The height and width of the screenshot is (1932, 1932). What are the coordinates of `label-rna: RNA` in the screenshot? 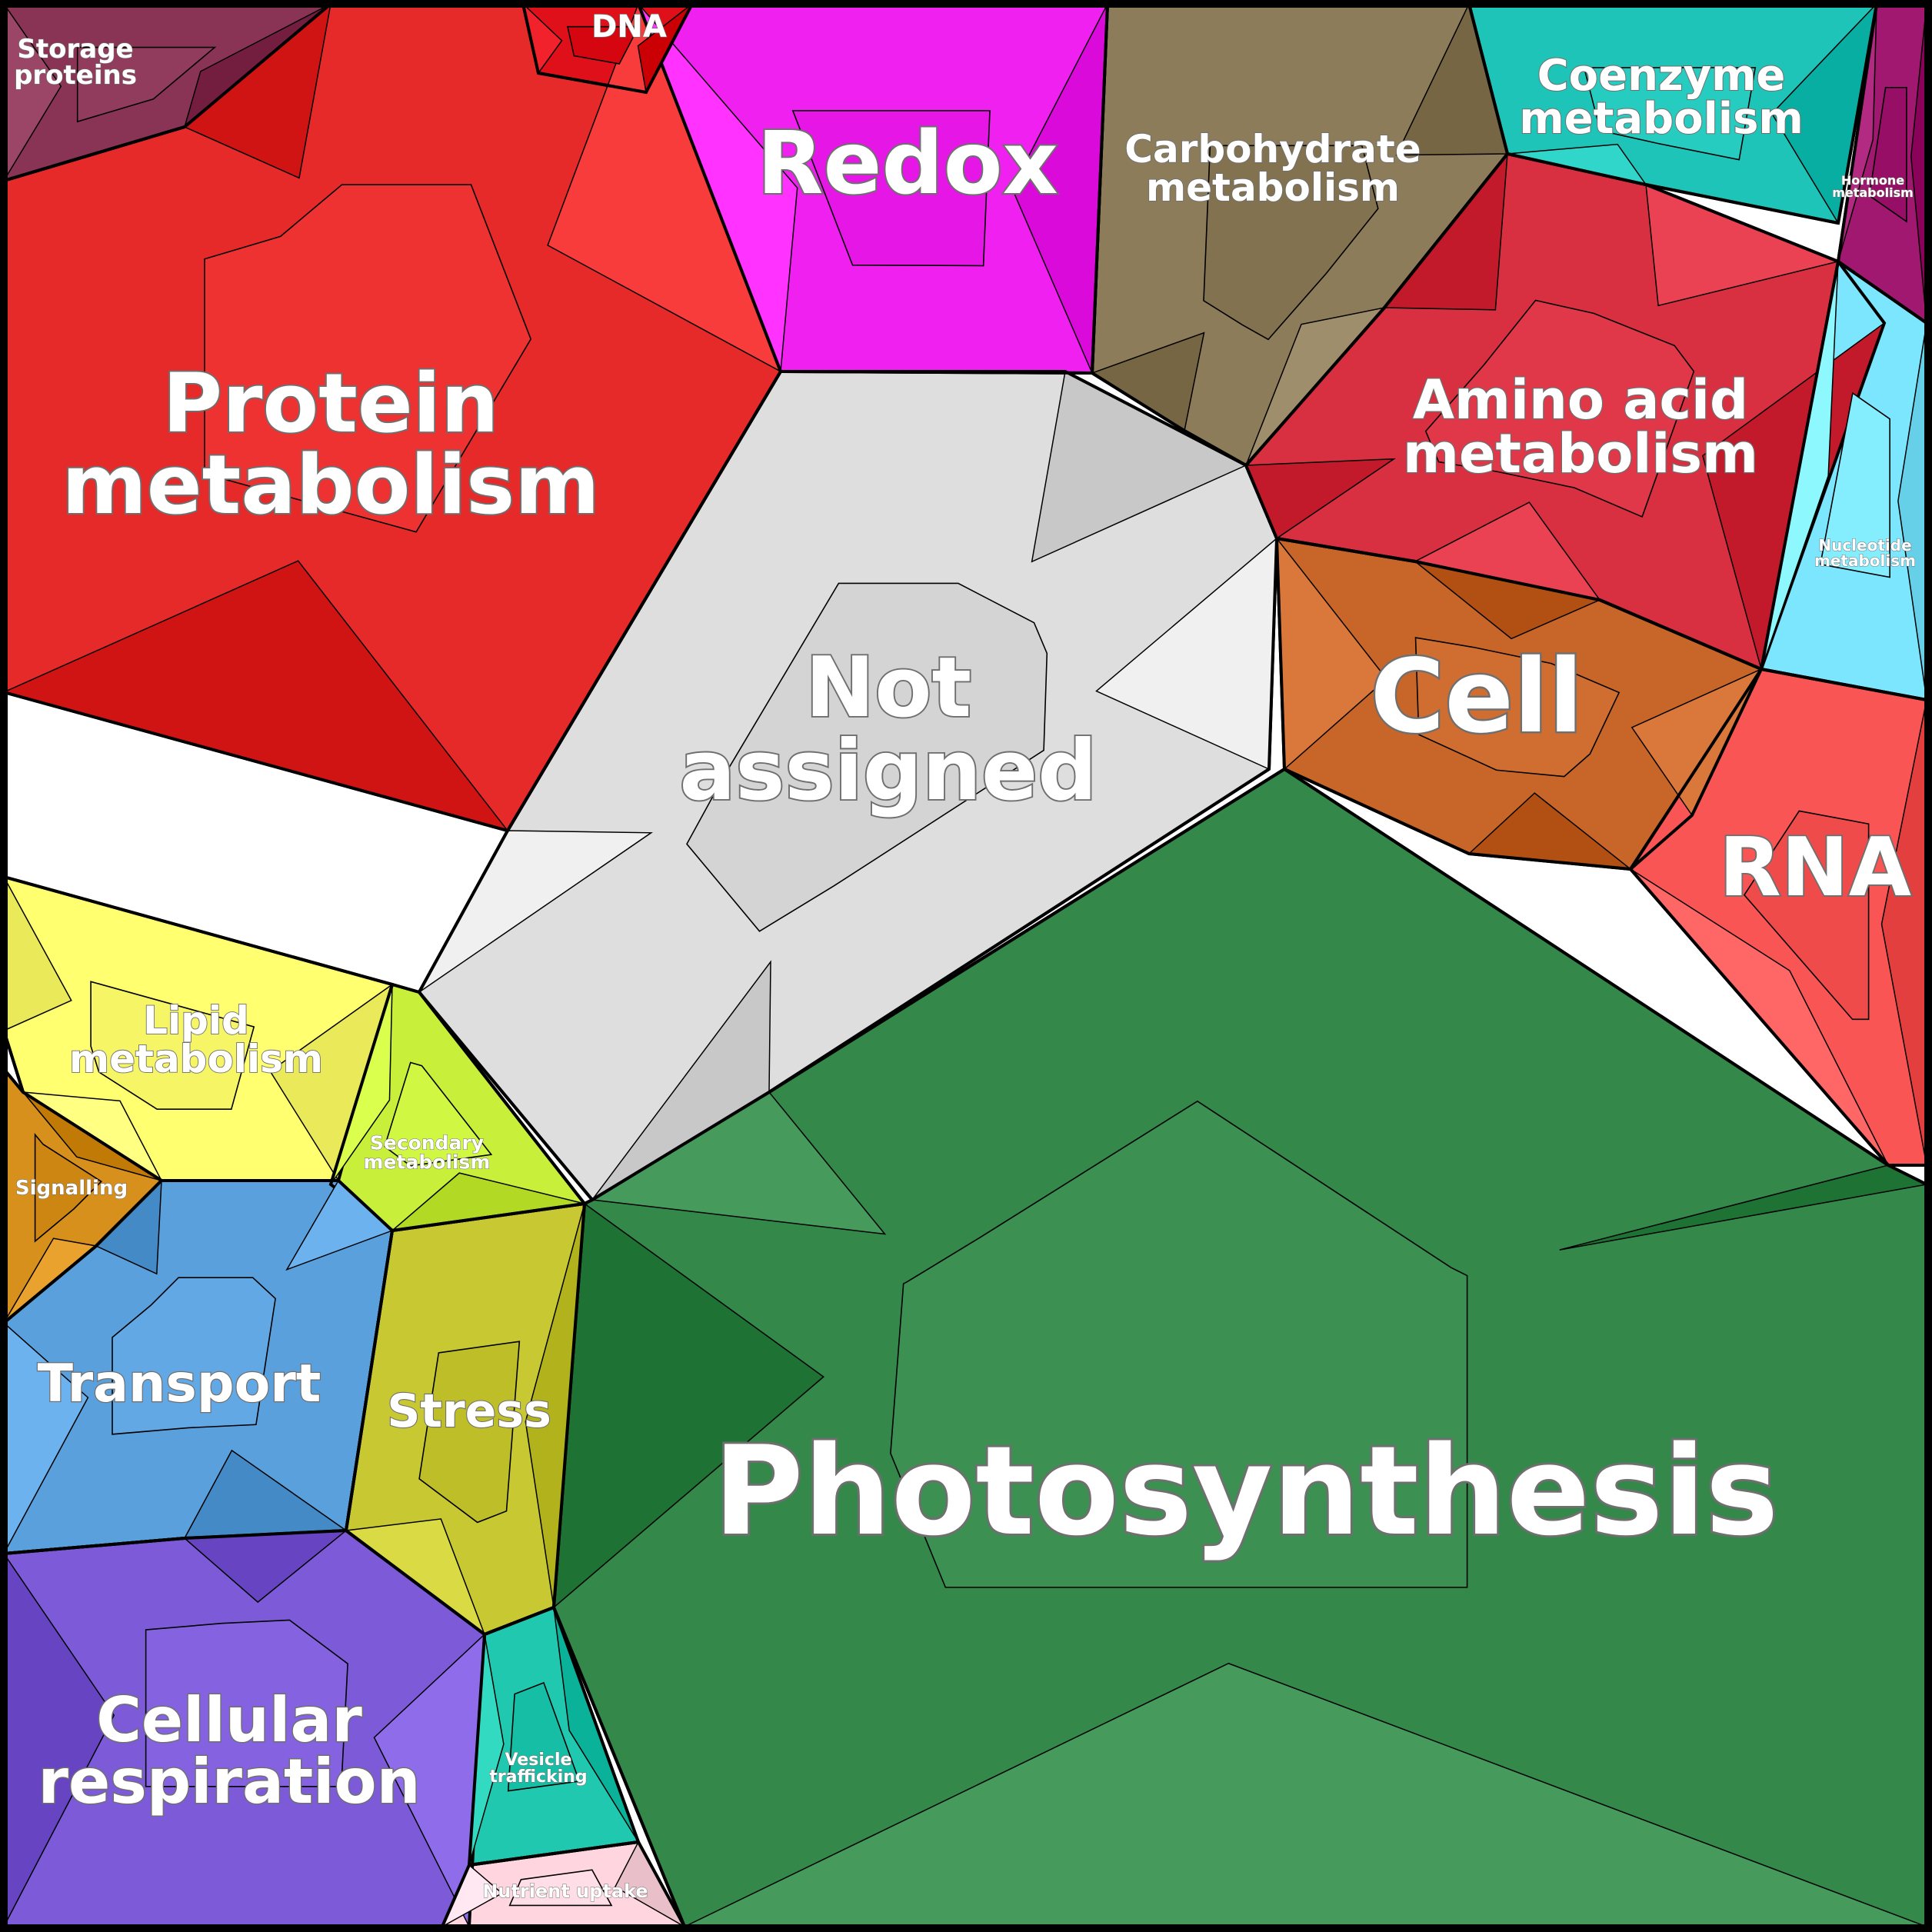 It's located at (1815, 867).